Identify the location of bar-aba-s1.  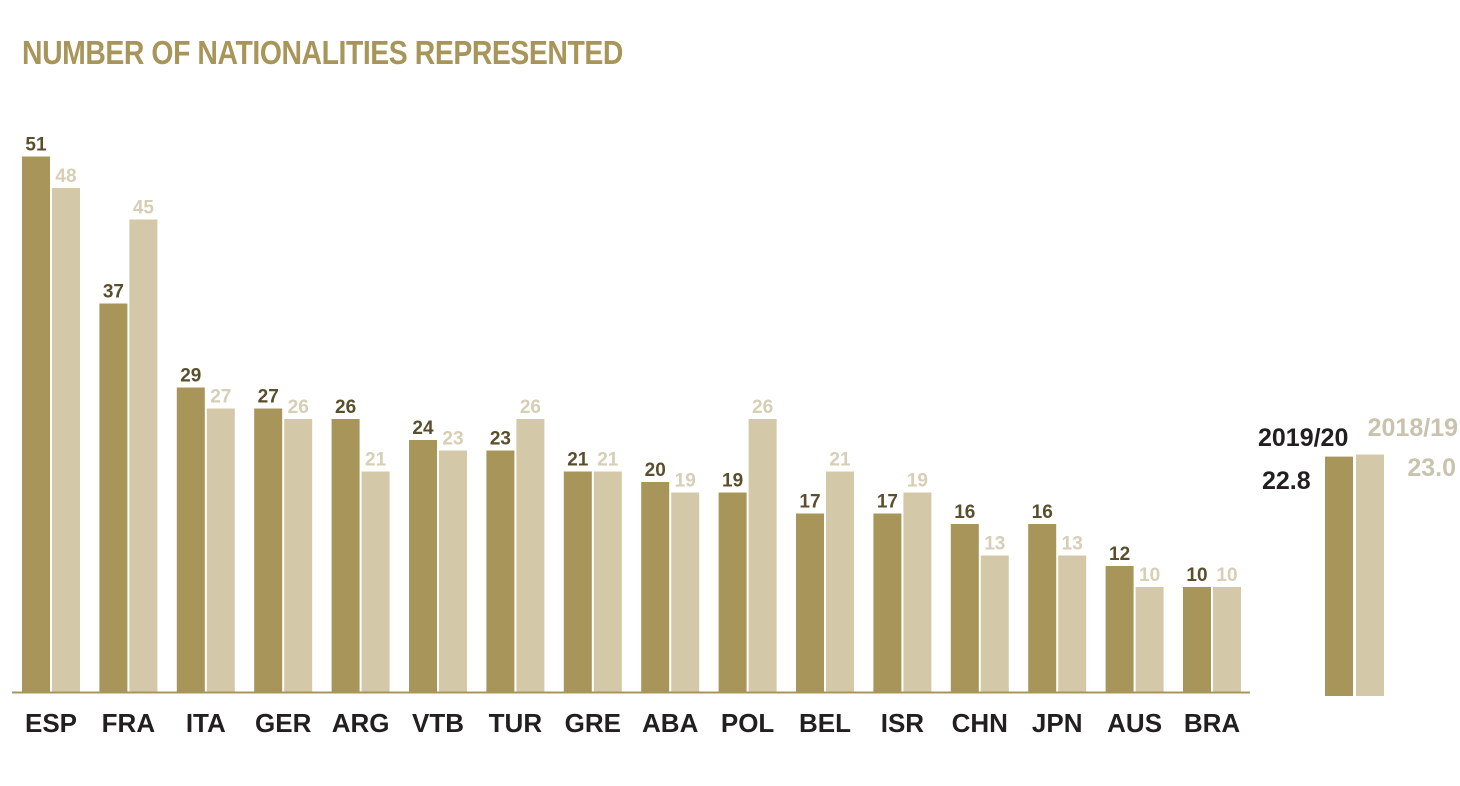
(655, 587).